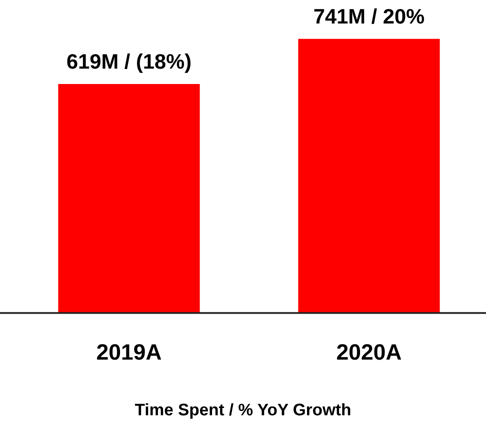 This screenshot has width=486, height=430. I want to click on data-label: 619M / (18%), so click(128, 63).